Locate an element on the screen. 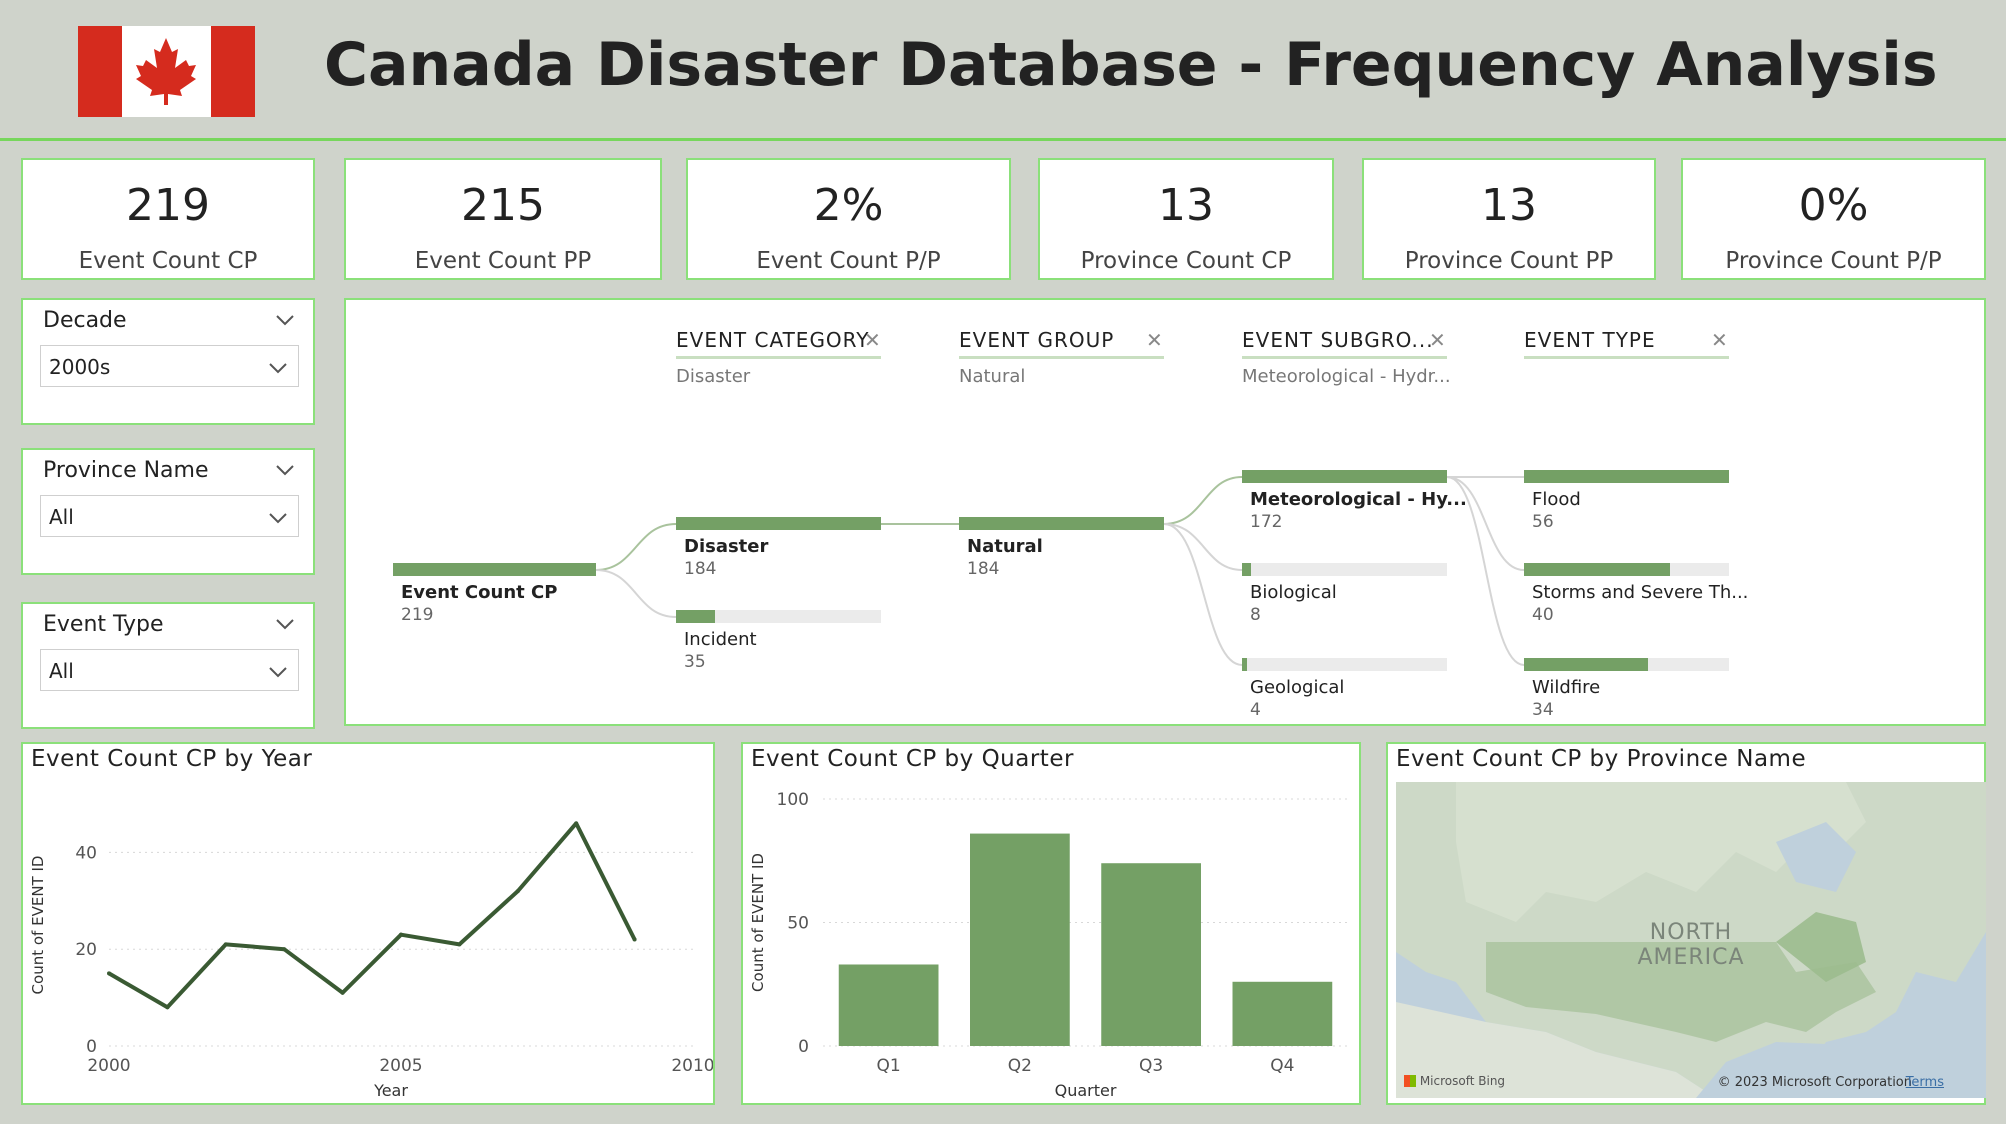 The image size is (2006, 1124). x-axis-title: Year is located at coordinates (390, 1090).